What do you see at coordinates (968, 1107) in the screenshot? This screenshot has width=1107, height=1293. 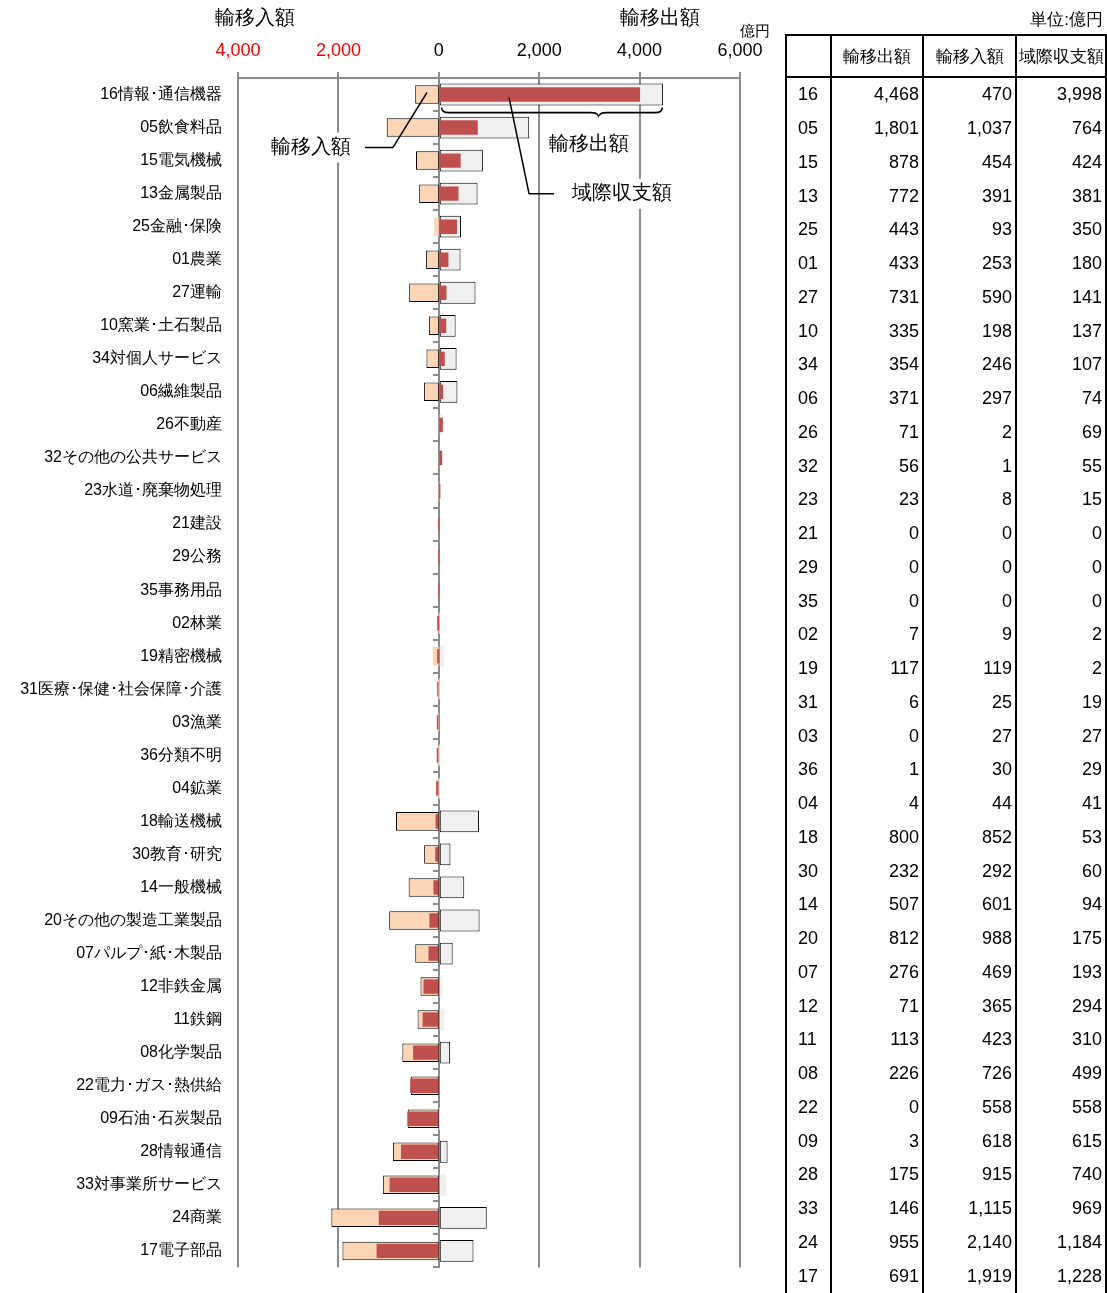 I see `data-label: 558` at bounding box center [968, 1107].